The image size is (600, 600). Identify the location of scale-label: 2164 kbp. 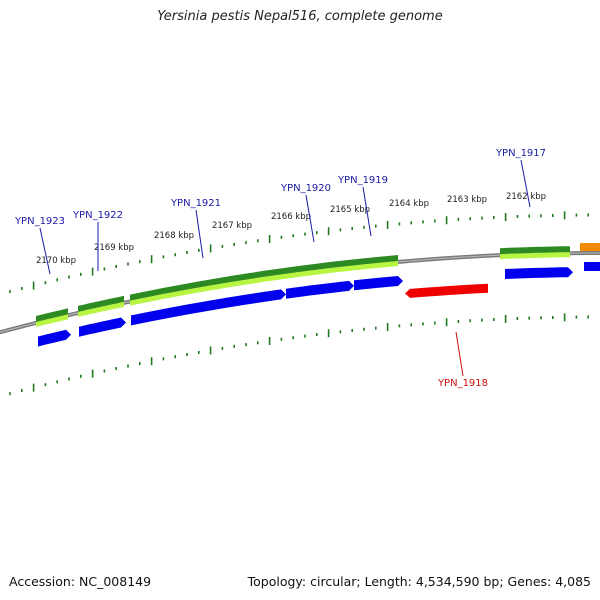
(409, 204).